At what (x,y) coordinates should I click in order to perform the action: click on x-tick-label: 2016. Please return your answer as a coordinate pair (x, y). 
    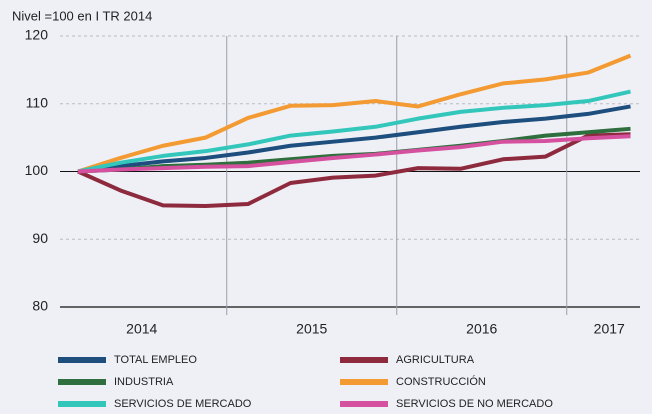
    Looking at the image, I should click on (481, 329).